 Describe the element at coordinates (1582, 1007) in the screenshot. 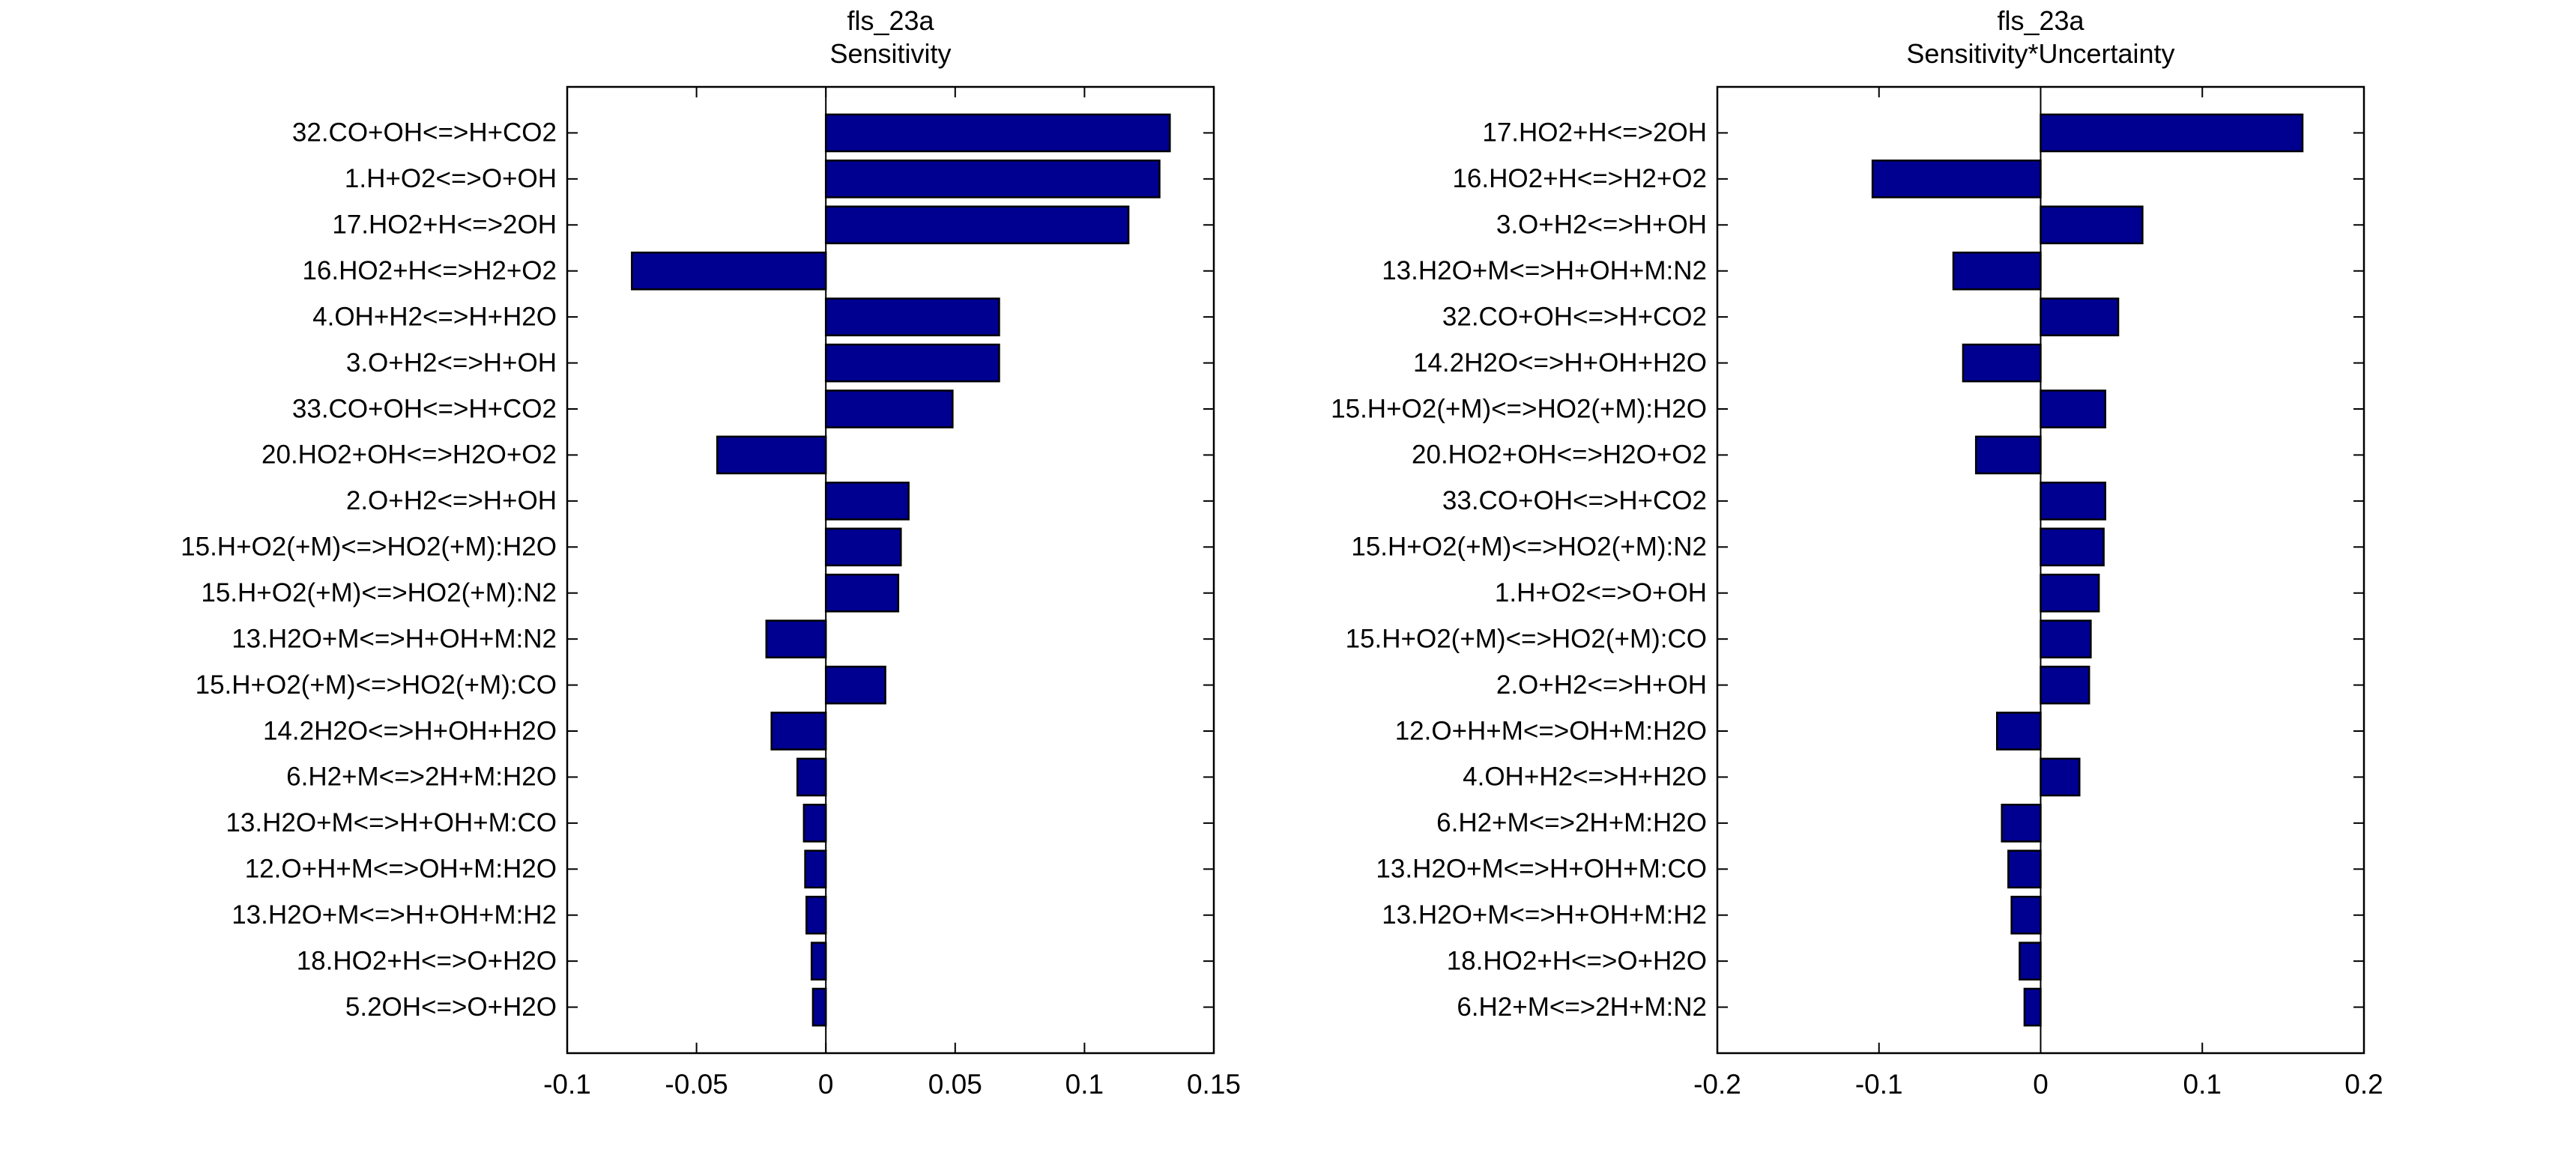

I see `y-tick-label: 6.H2+M<=>2H+M:N2` at that location.